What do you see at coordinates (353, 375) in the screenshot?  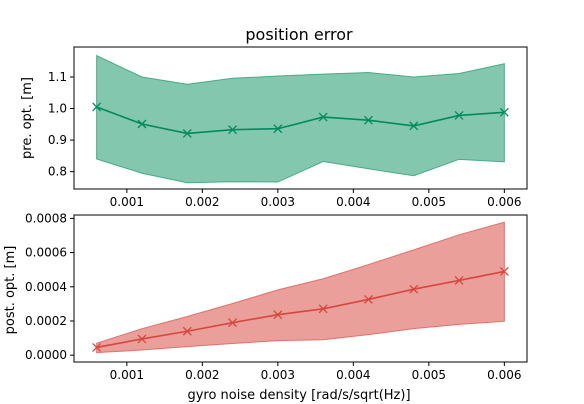 I see `bottom-x-tick-label: 0.004` at bounding box center [353, 375].